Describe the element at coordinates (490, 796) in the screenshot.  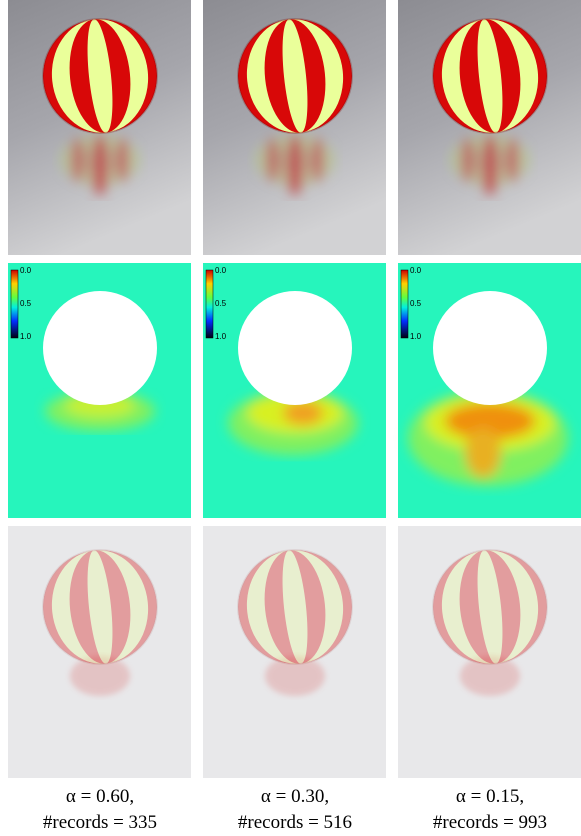
I see `caption: α = 0.15,` at that location.